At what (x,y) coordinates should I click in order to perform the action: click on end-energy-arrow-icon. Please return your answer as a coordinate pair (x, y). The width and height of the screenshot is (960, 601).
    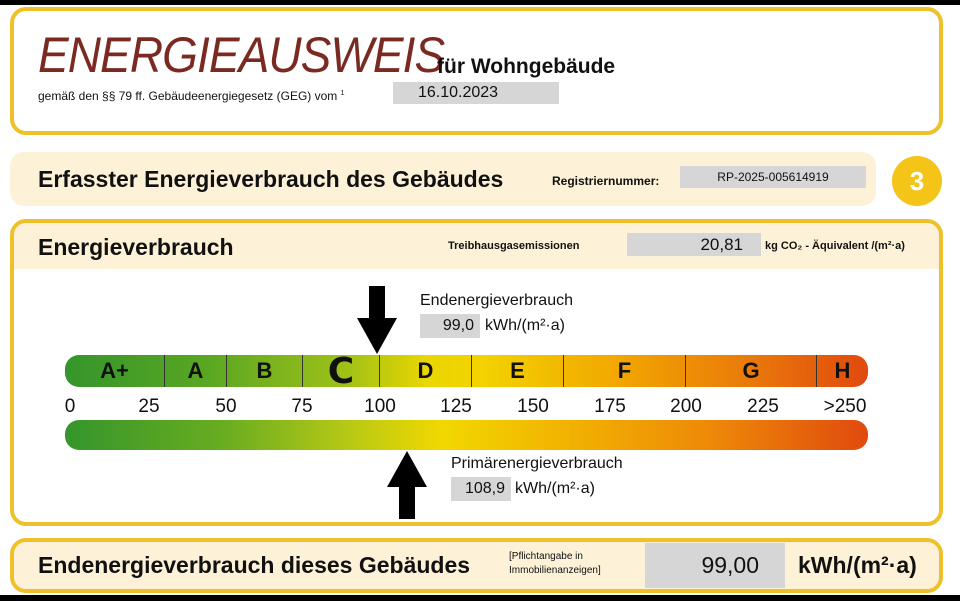
    Looking at the image, I should click on (376, 320).